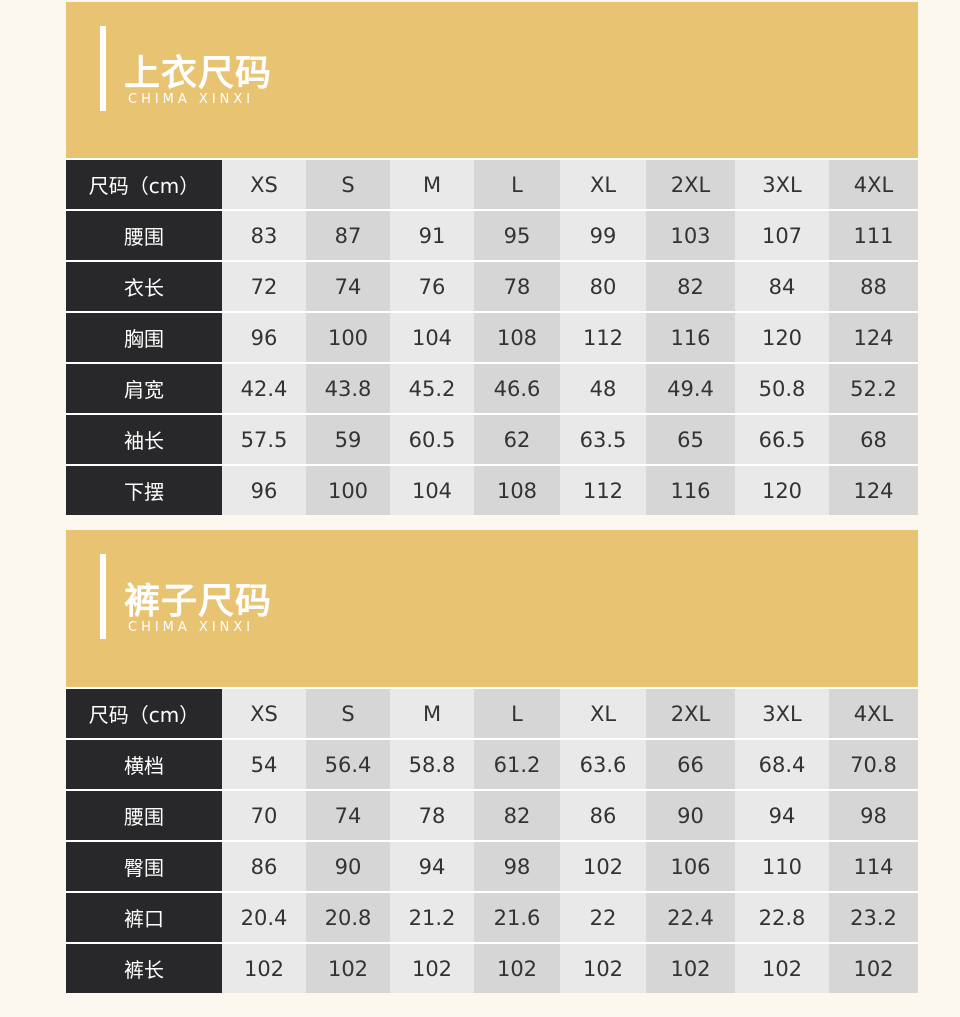 The width and height of the screenshot is (960, 1017). I want to click on measurement-cell: 108, so click(517, 337).